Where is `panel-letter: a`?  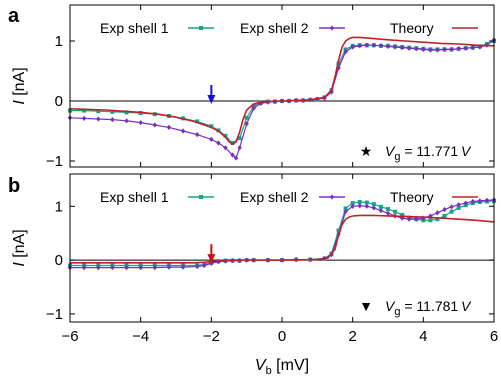
panel-letter: a is located at coordinates (14, 16).